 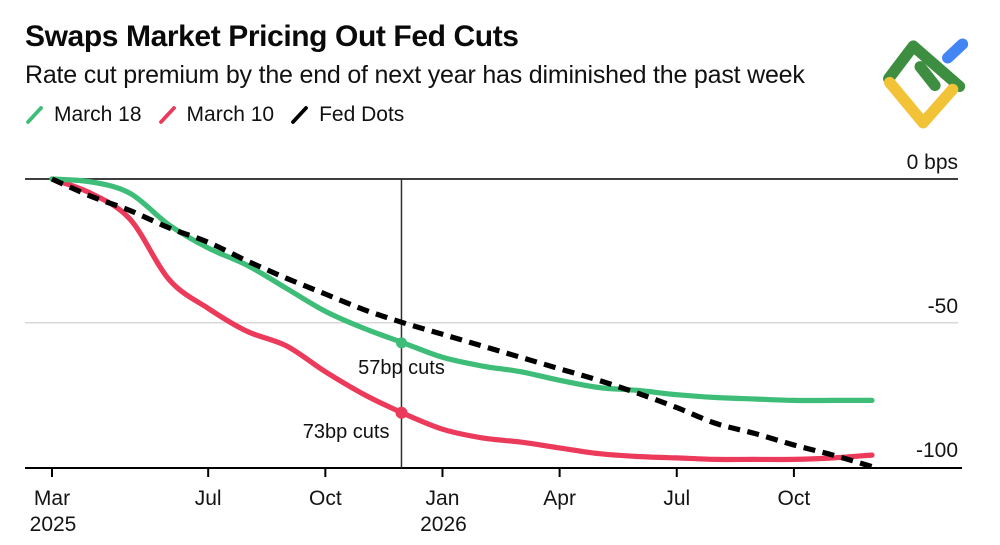 I want to click on legend-label: Fed Dots, so click(x=362, y=114).